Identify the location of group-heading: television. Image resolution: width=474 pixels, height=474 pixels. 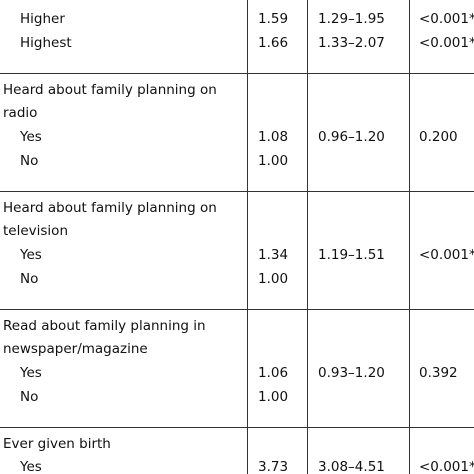
(35, 231).